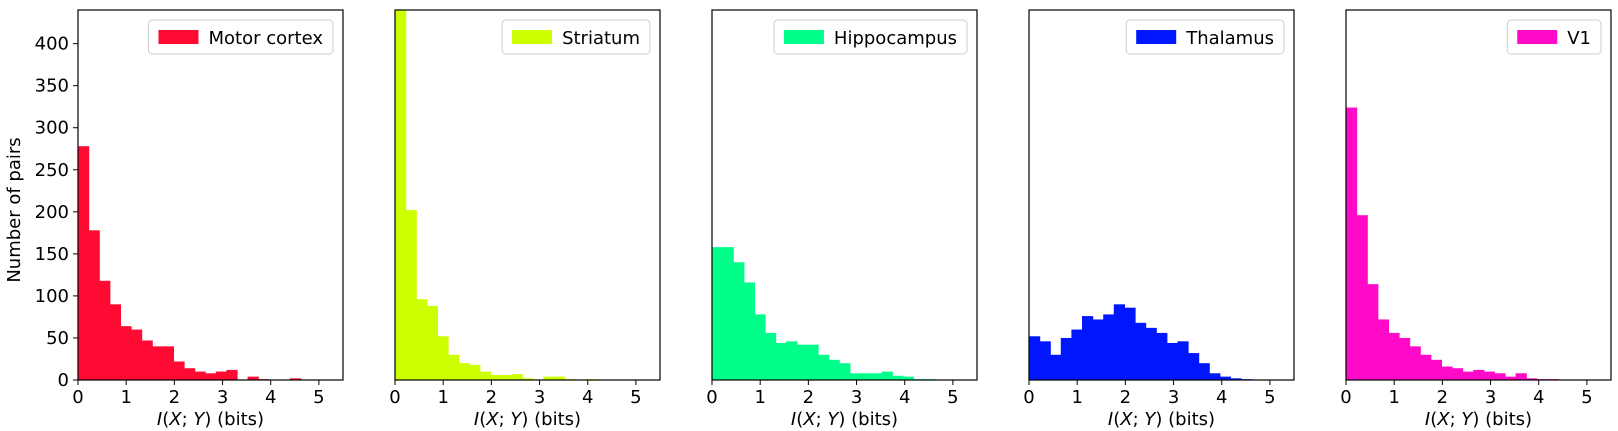 The image size is (1618, 431). I want to click on y-axis-label: Number of pairs, so click(14, 209).